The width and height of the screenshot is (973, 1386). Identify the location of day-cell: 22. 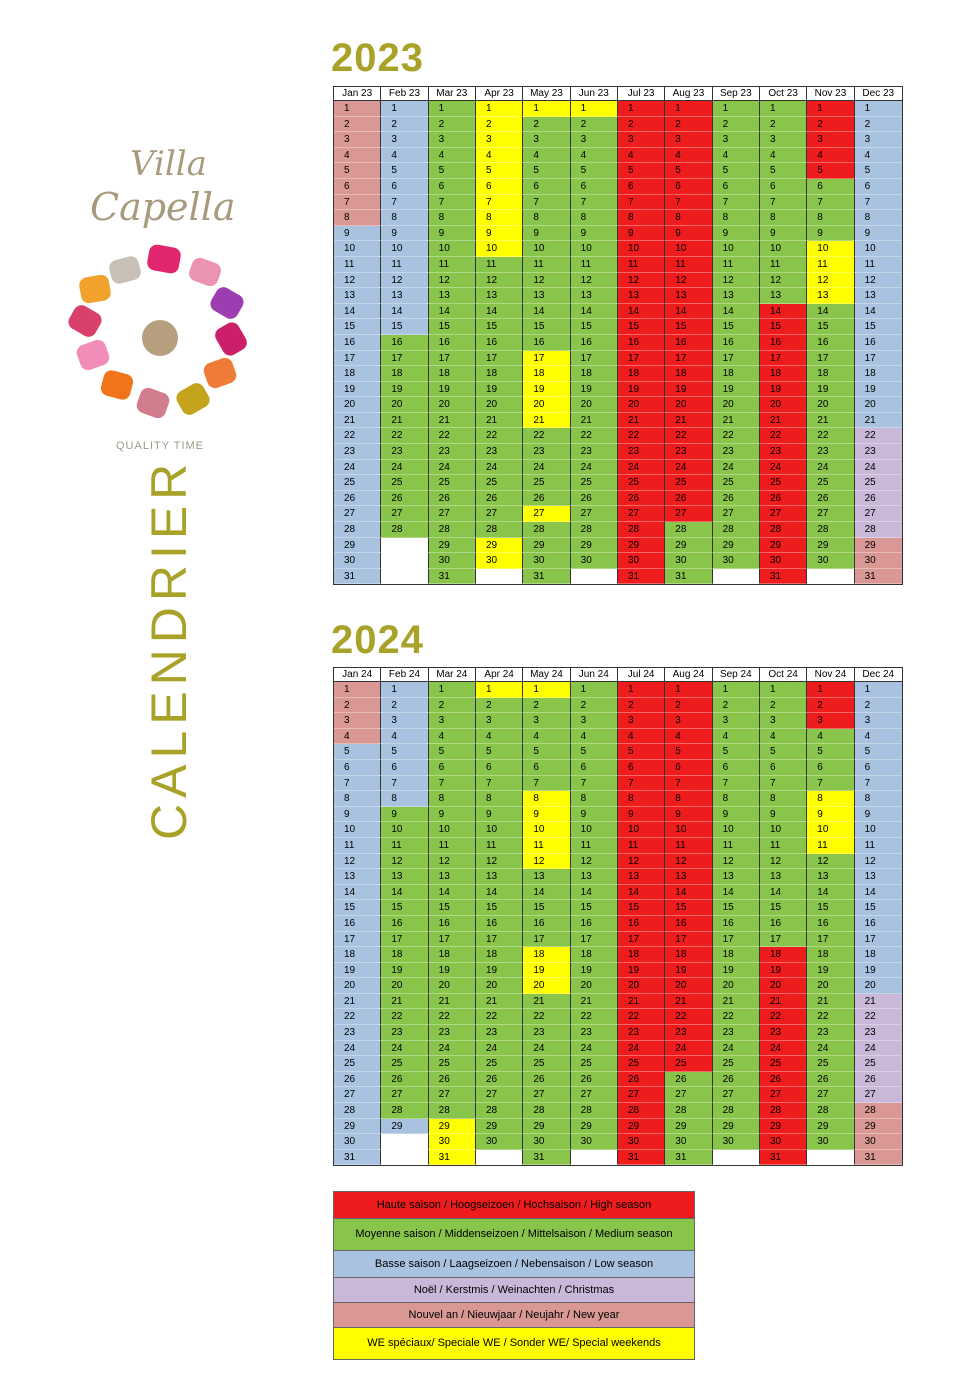
(452, 1017).